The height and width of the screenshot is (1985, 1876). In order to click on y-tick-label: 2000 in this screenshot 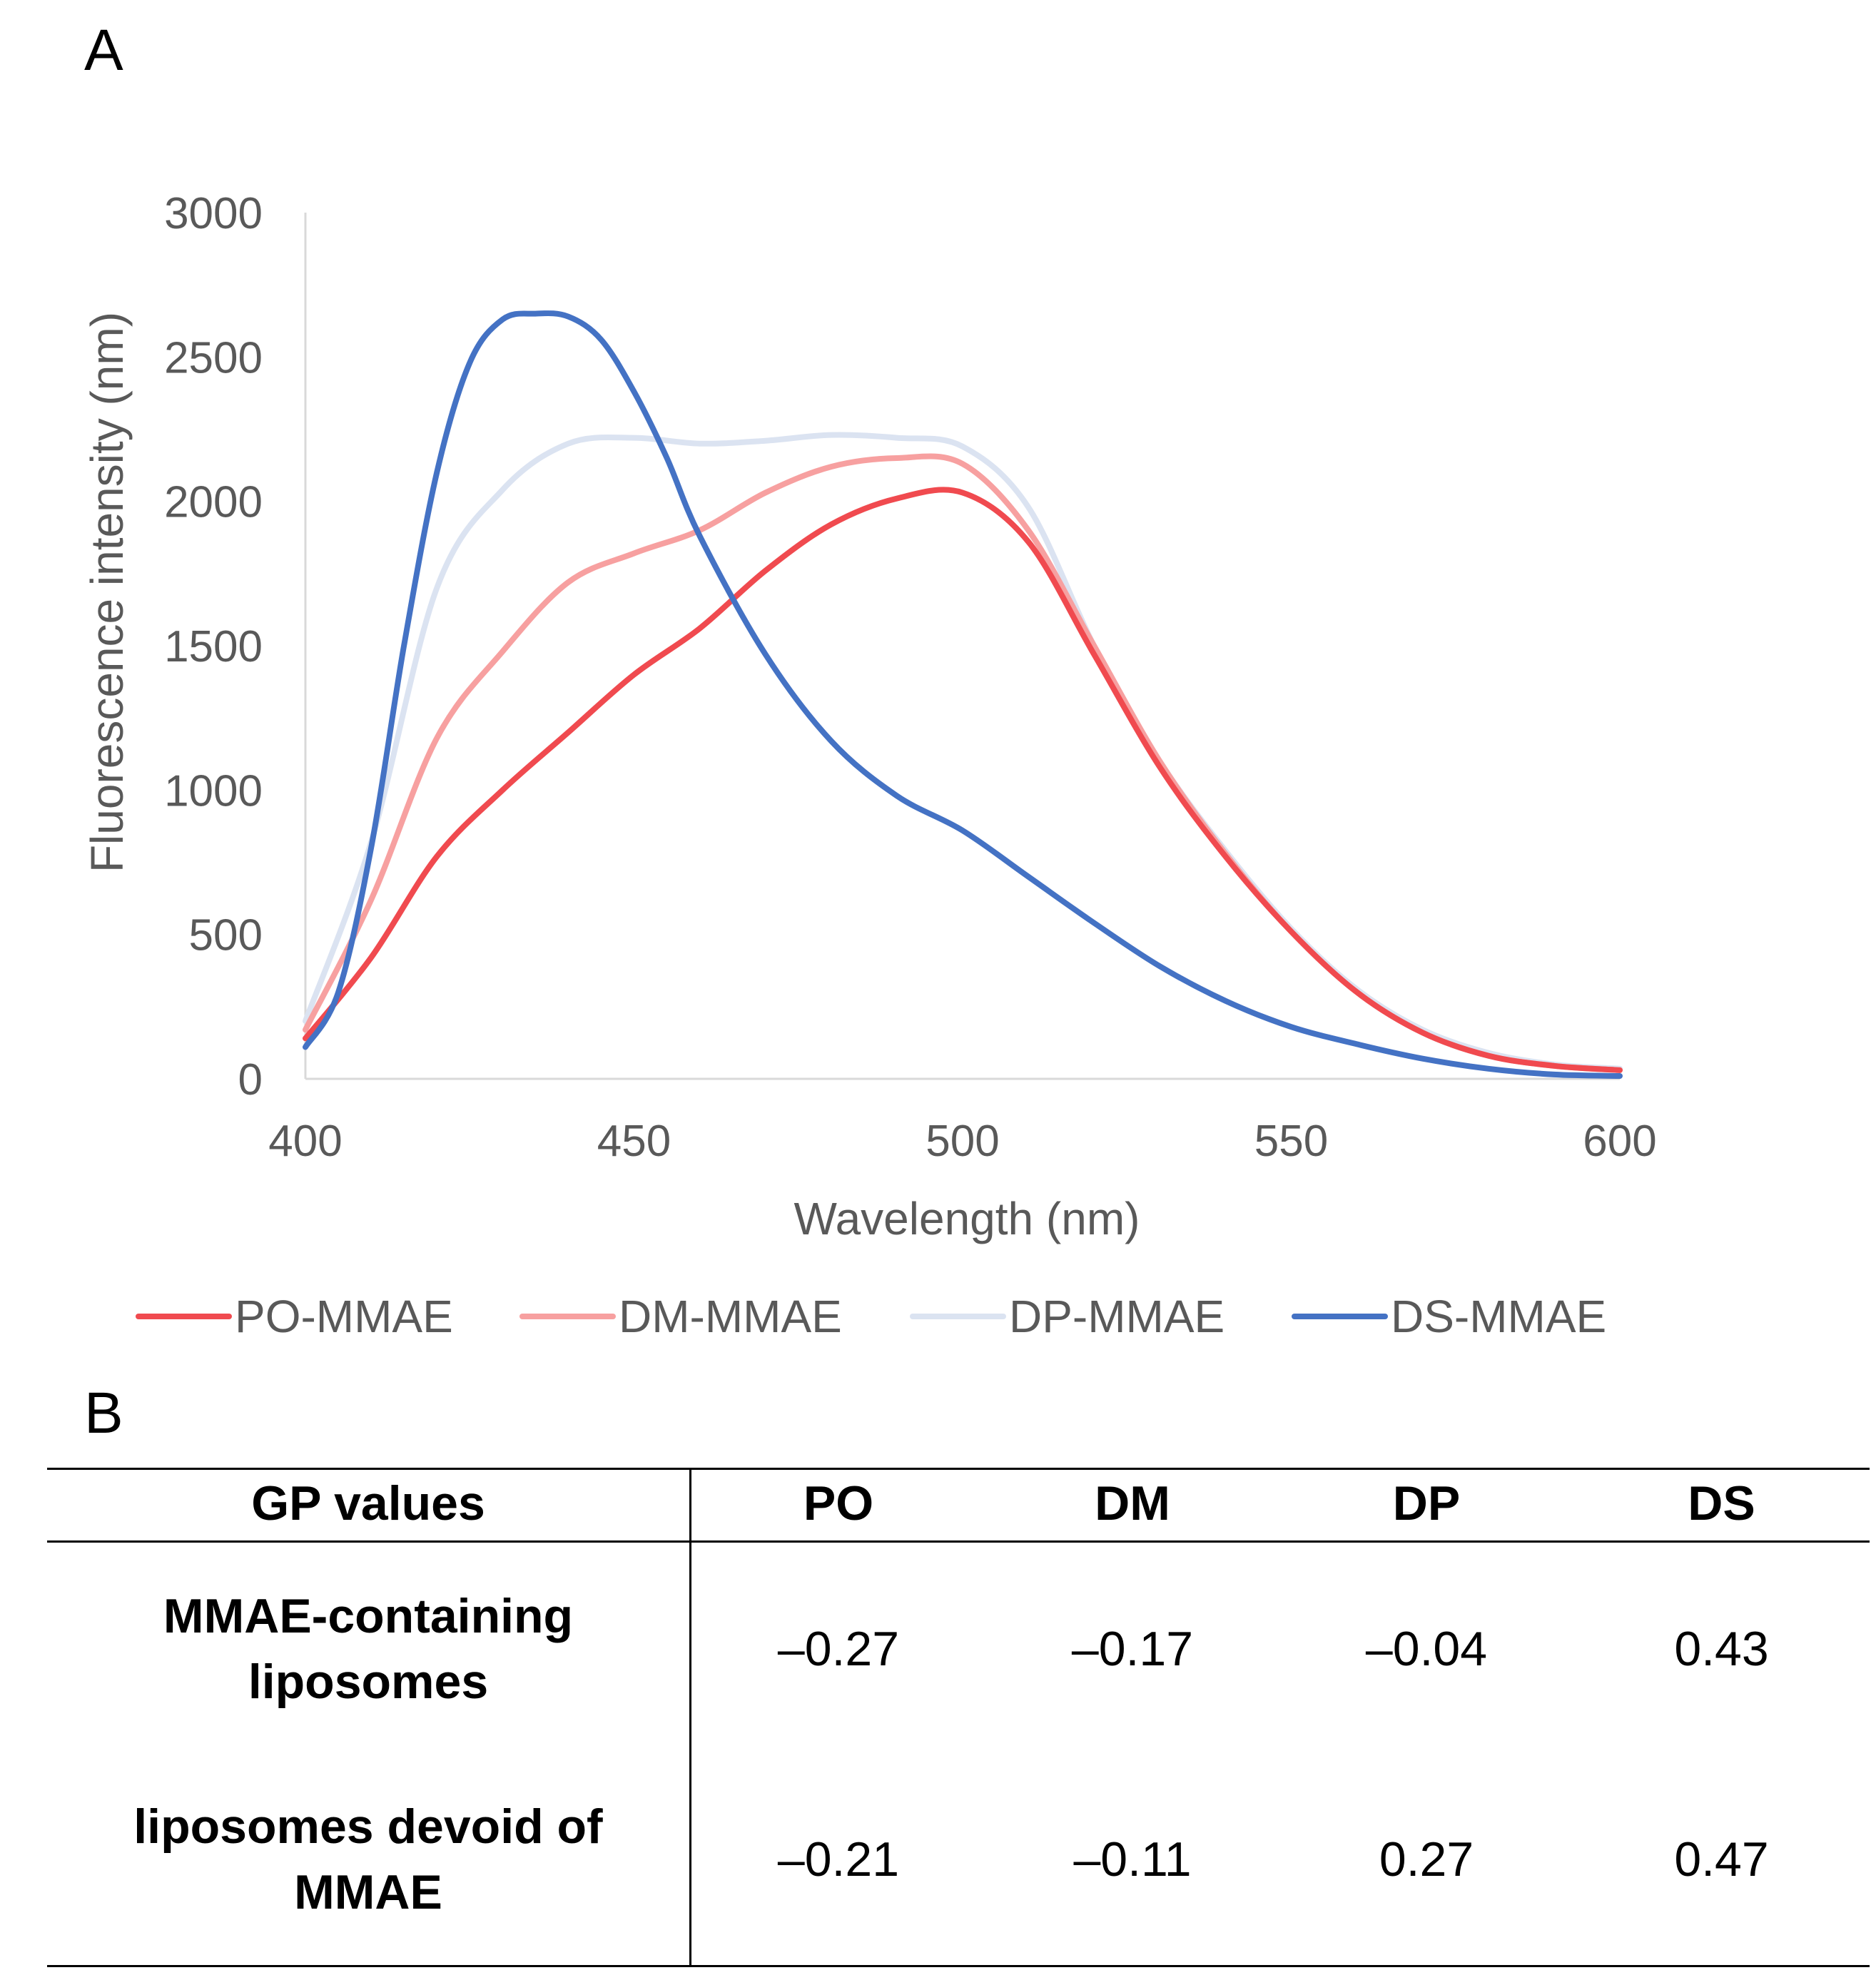, I will do `click(214, 502)`.